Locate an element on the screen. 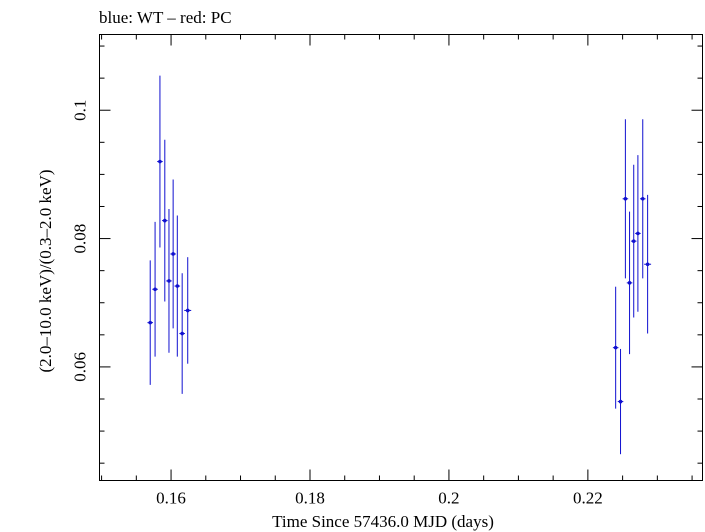 This screenshot has height=532, width=705. y-tick-label: 0.08 is located at coordinates (80, 239).